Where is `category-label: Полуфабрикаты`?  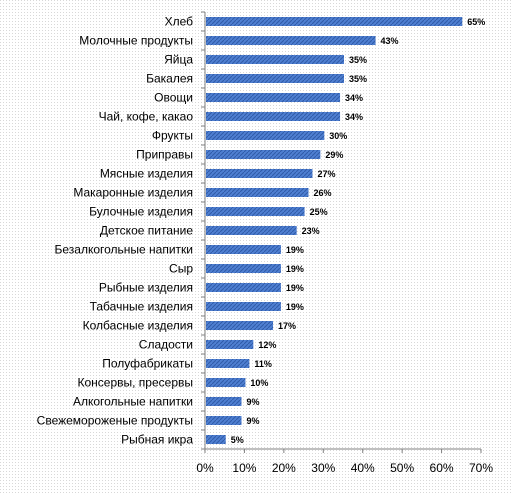
category-label: Полуфабрикаты is located at coordinates (147, 364).